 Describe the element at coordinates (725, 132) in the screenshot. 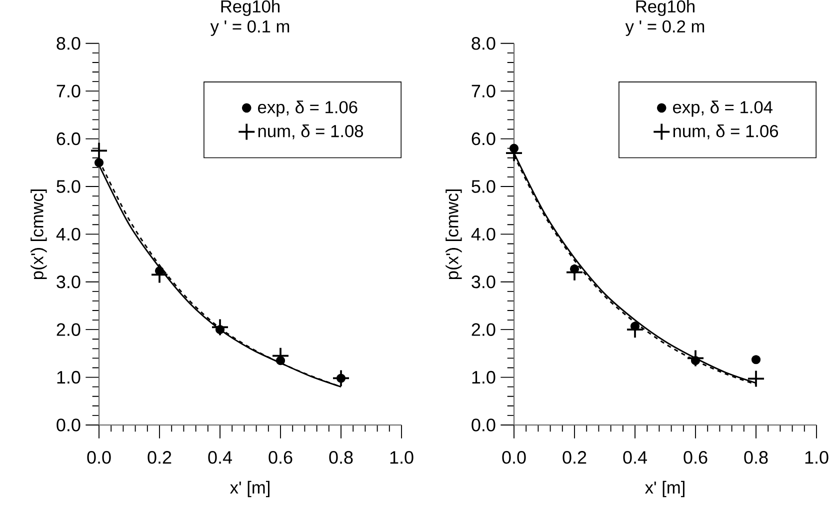

I see `legend-label: num, δ = 1.06` at that location.